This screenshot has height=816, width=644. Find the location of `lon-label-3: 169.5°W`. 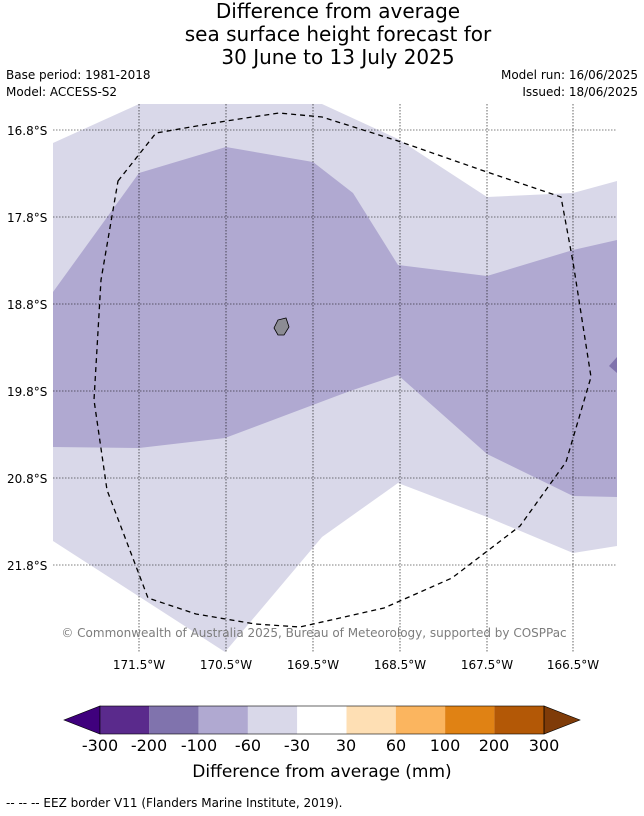

lon-label-3: 169.5°W is located at coordinates (313, 665).